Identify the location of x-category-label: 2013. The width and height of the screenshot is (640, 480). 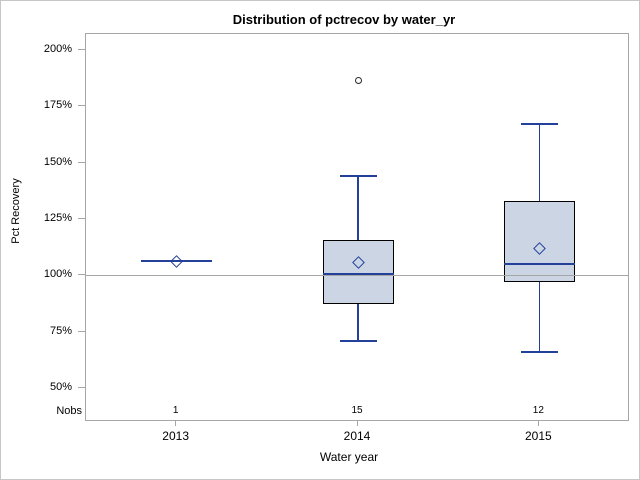
(175, 436).